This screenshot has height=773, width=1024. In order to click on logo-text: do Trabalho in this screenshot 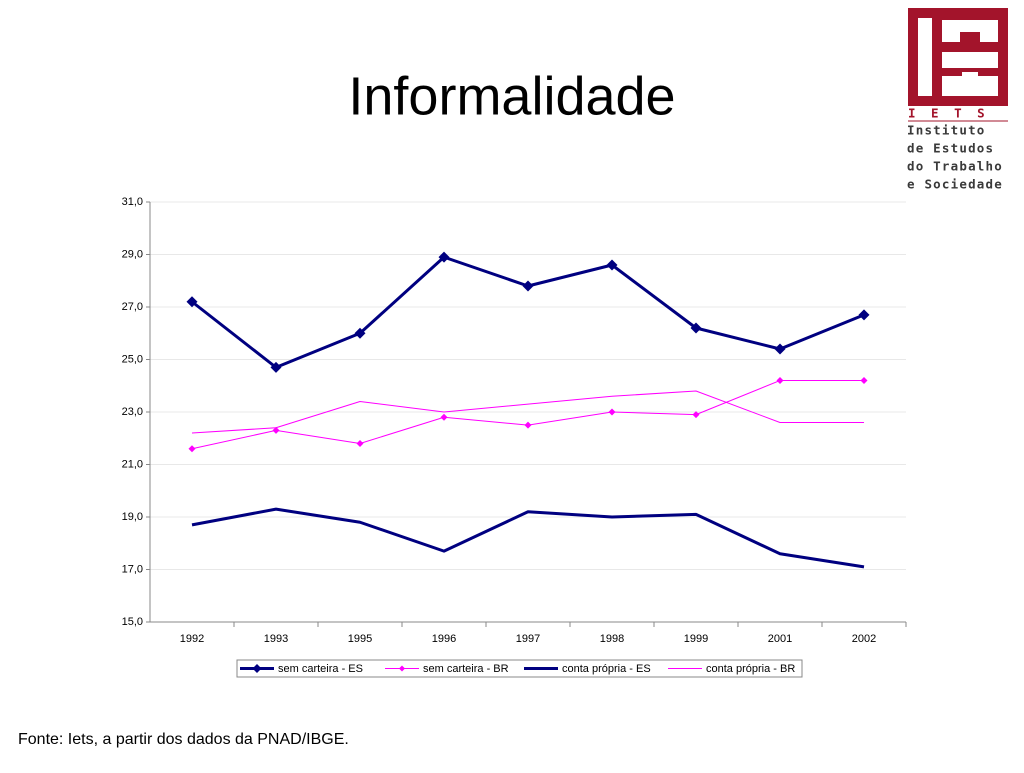, I will do `click(955, 166)`.